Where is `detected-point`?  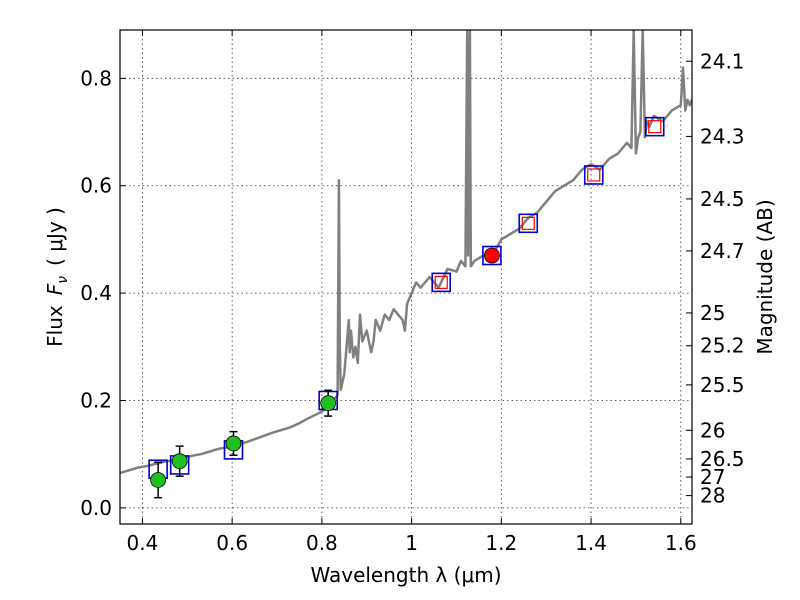 detected-point is located at coordinates (492, 255).